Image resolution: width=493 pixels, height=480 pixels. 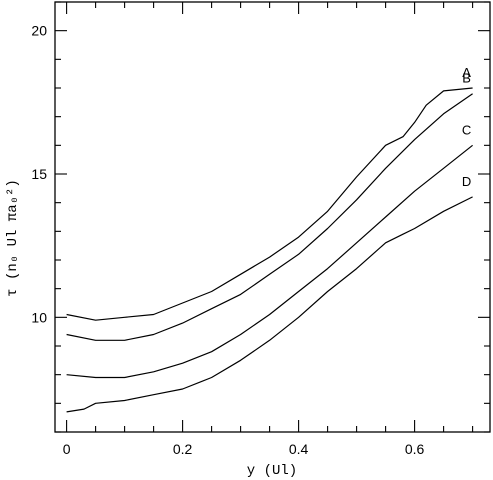 I want to click on x-tick-label: 0, so click(x=67, y=449).